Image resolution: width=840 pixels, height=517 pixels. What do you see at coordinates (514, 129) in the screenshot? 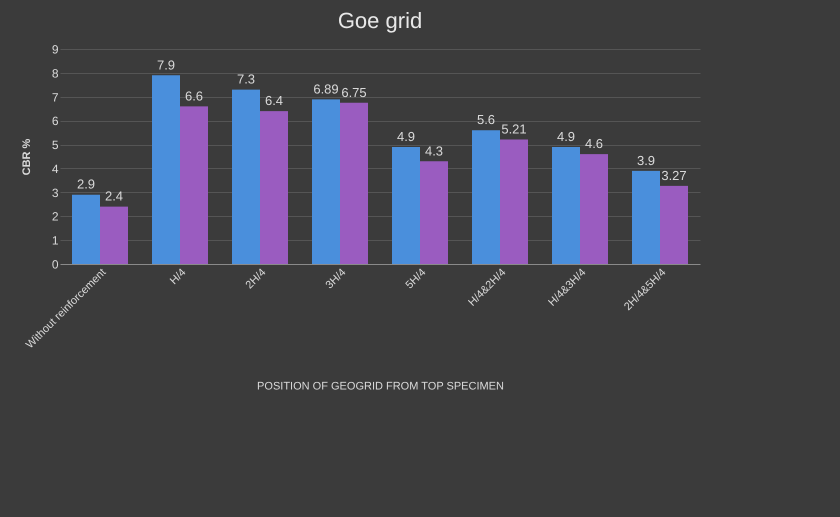
I see `data-label: 5.21` at bounding box center [514, 129].